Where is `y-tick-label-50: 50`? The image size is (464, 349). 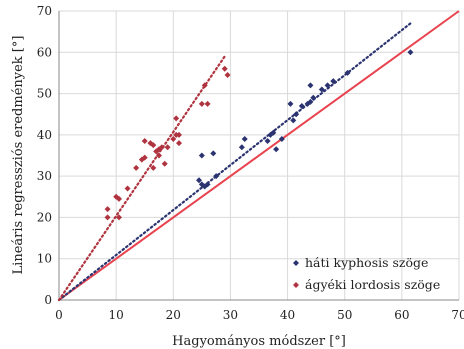
y-tick-label-50: 50 is located at coordinates (44, 94).